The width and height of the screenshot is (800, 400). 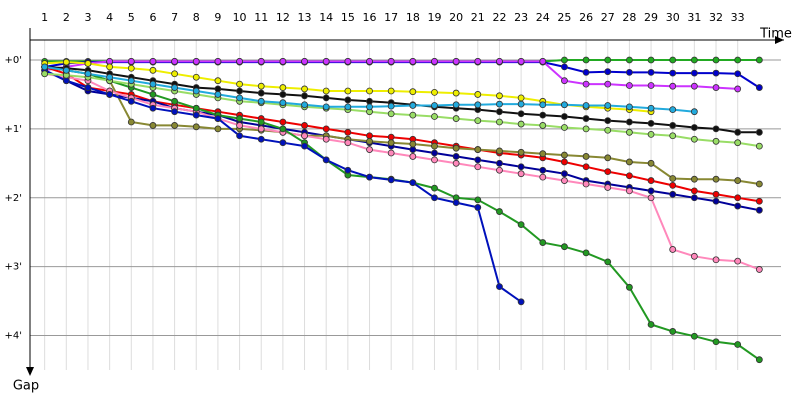 What do you see at coordinates (87, 17) in the screenshot?
I see `x-tick-label: 3` at bounding box center [87, 17].